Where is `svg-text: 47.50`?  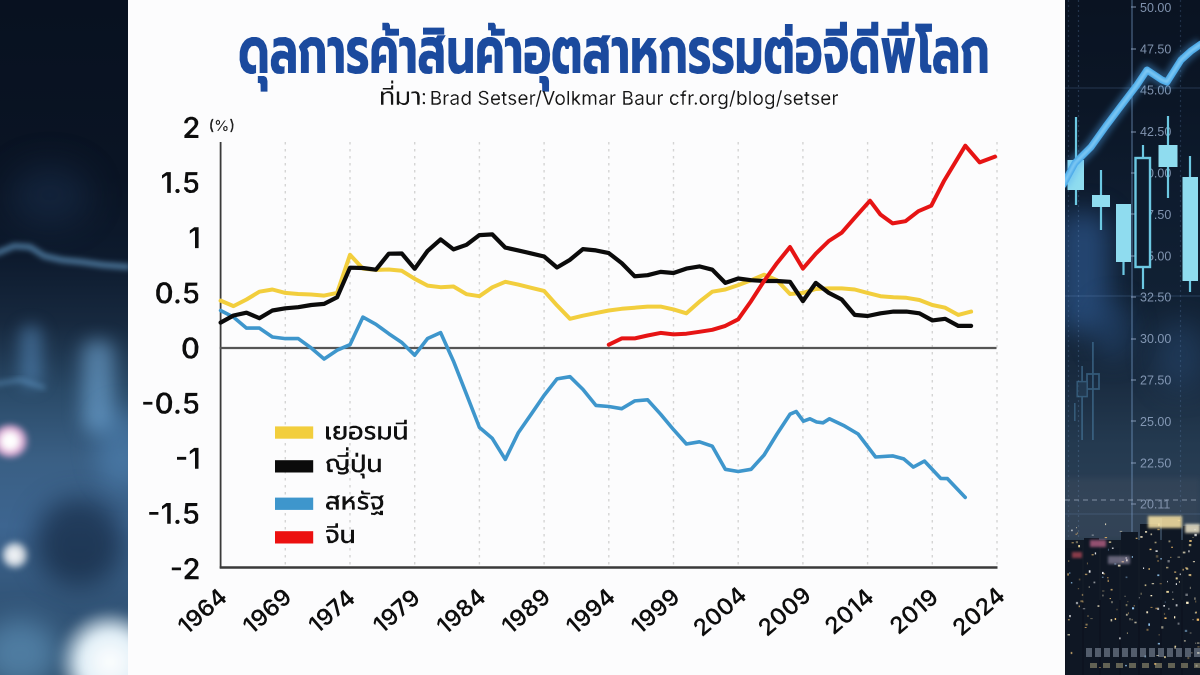 svg-text: 47.50 is located at coordinates (1155, 49).